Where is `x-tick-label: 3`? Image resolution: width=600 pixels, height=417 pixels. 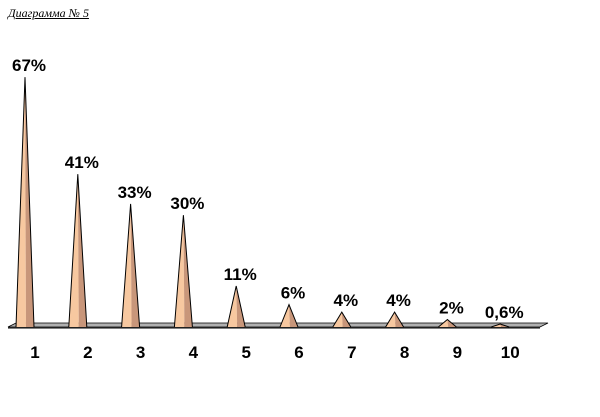 x-tick-label: 3 is located at coordinates (140, 352).